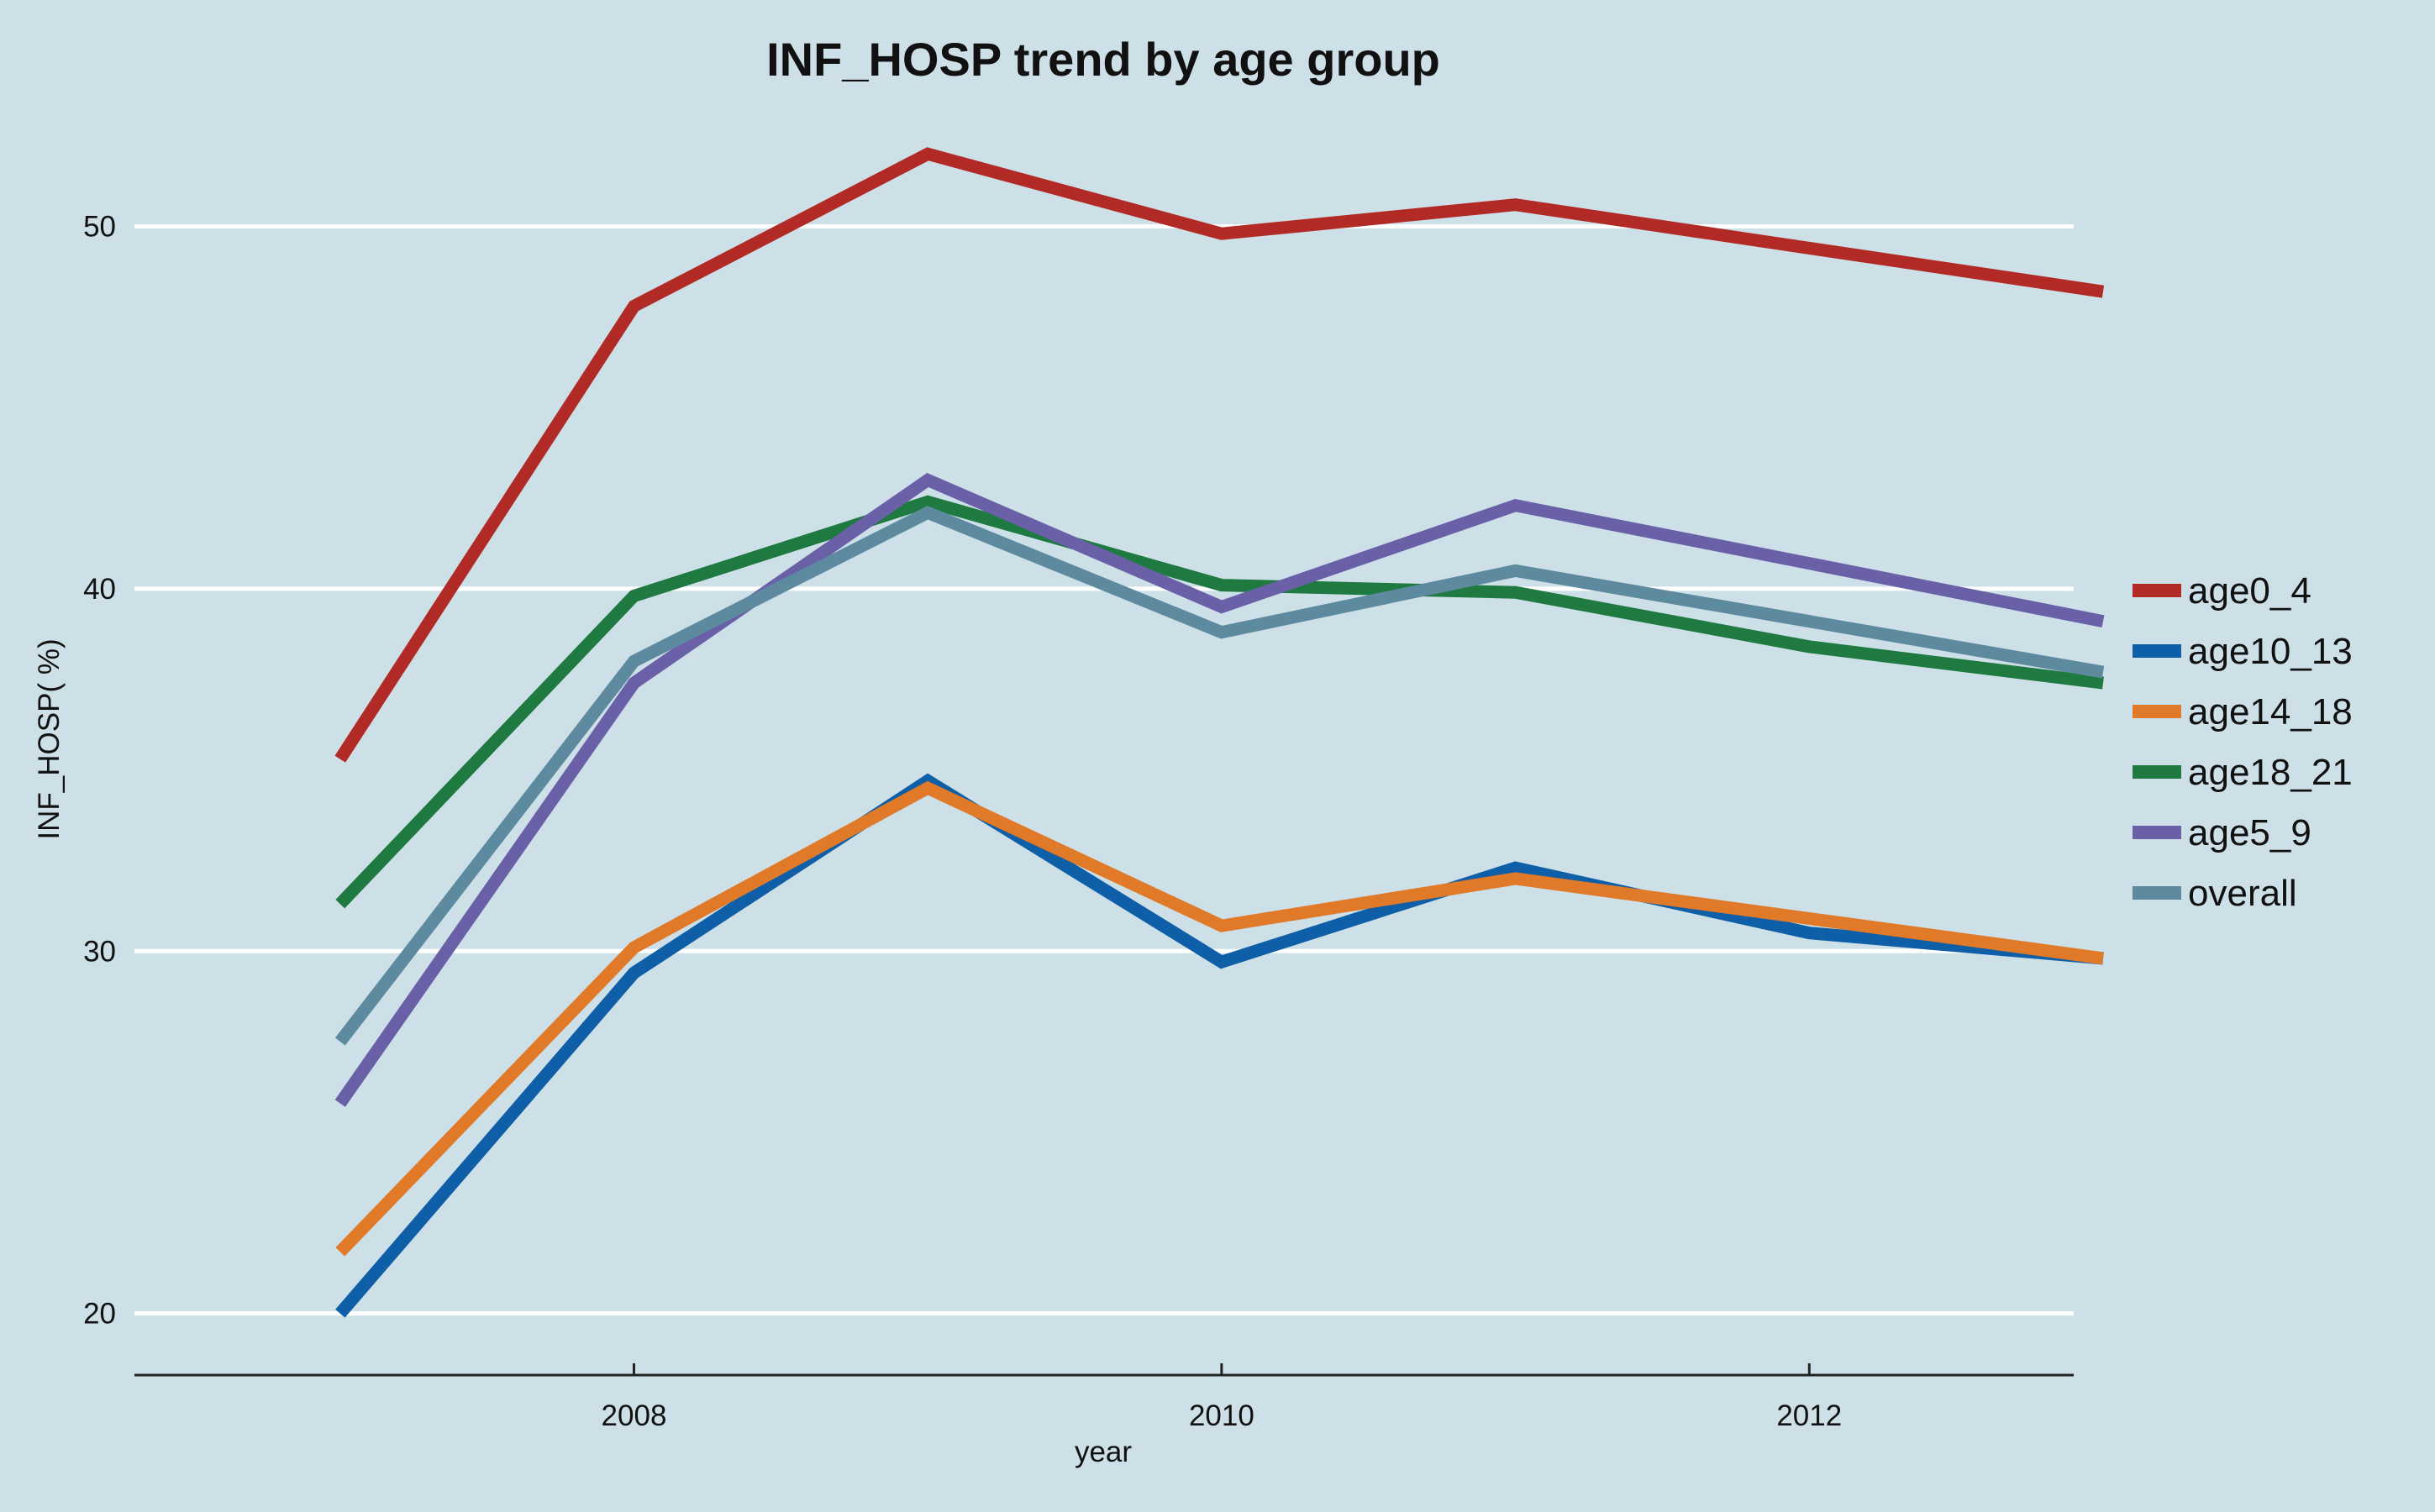 This screenshot has width=2435, height=1512. Describe the element at coordinates (1809, 1415) in the screenshot. I see `x-tick-label: 2012` at that location.